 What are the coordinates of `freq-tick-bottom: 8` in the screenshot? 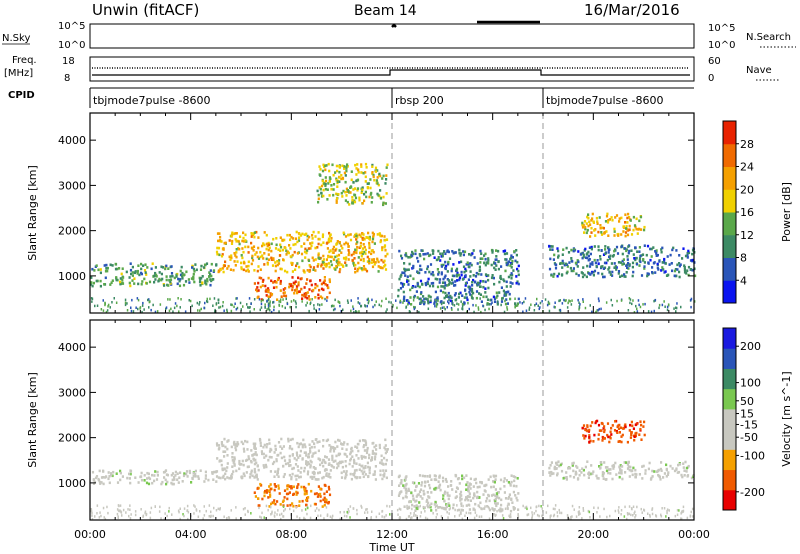 It's located at (67, 78).